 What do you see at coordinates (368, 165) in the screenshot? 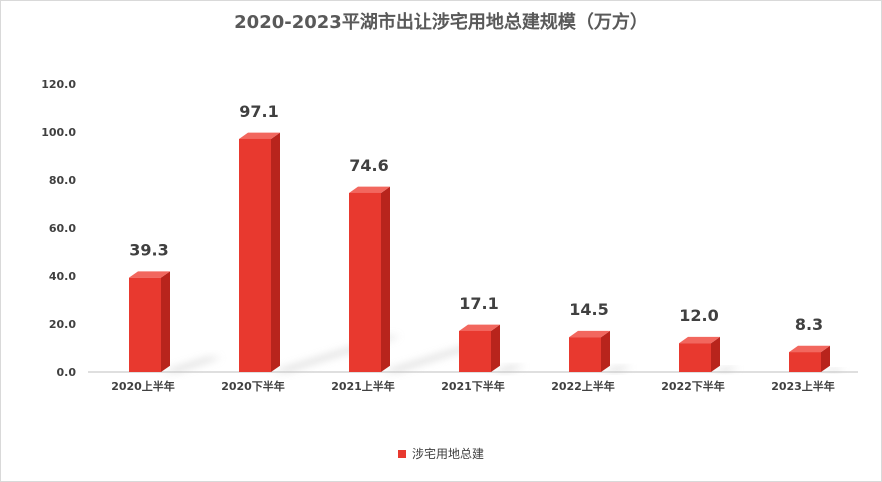
I see `data-label: 74.6` at bounding box center [368, 165].